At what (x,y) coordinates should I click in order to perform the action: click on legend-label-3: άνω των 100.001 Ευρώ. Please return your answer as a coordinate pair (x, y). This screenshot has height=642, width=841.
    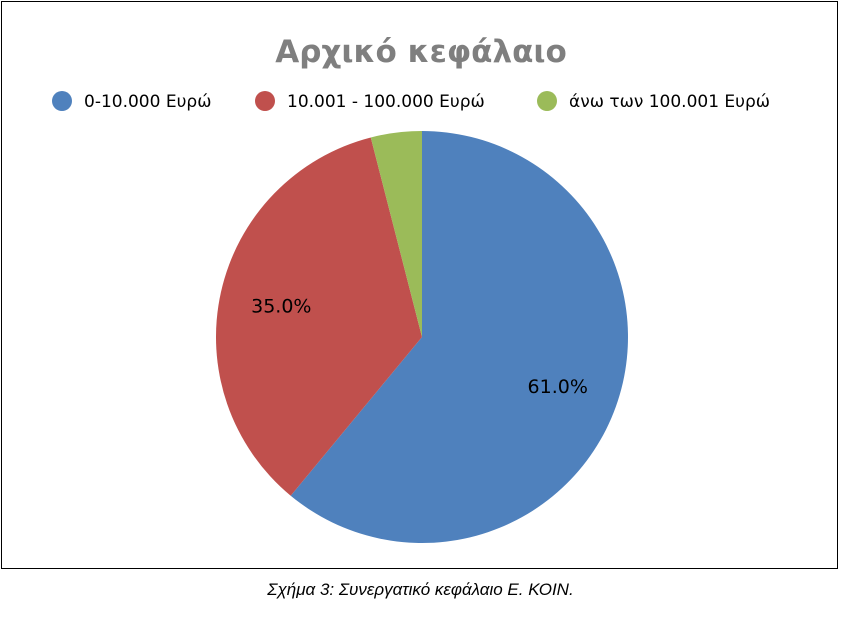
    Looking at the image, I should click on (669, 102).